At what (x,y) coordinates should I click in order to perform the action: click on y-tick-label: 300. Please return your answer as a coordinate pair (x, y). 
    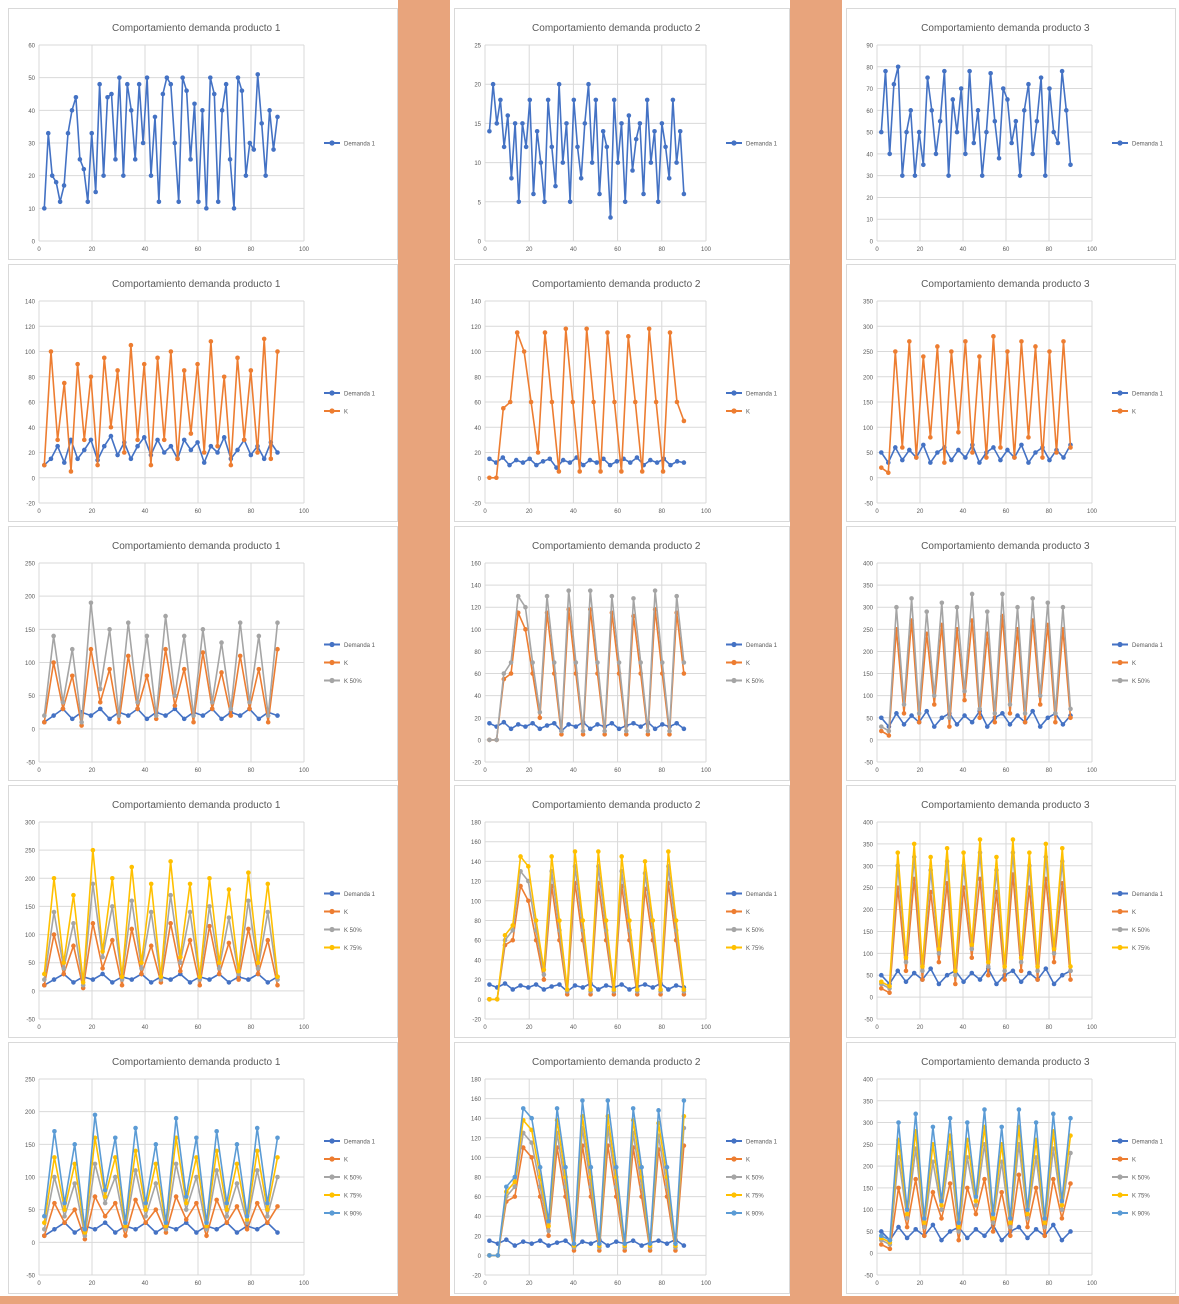
    Looking at the image, I should click on (868, 1124).